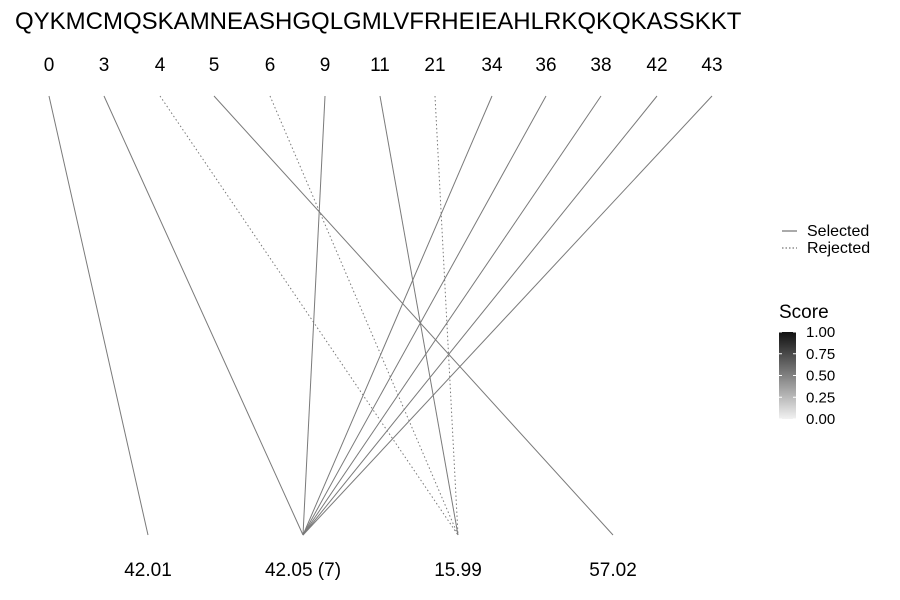  What do you see at coordinates (214, 65) in the screenshot?
I see `position-label-5: 5` at bounding box center [214, 65].